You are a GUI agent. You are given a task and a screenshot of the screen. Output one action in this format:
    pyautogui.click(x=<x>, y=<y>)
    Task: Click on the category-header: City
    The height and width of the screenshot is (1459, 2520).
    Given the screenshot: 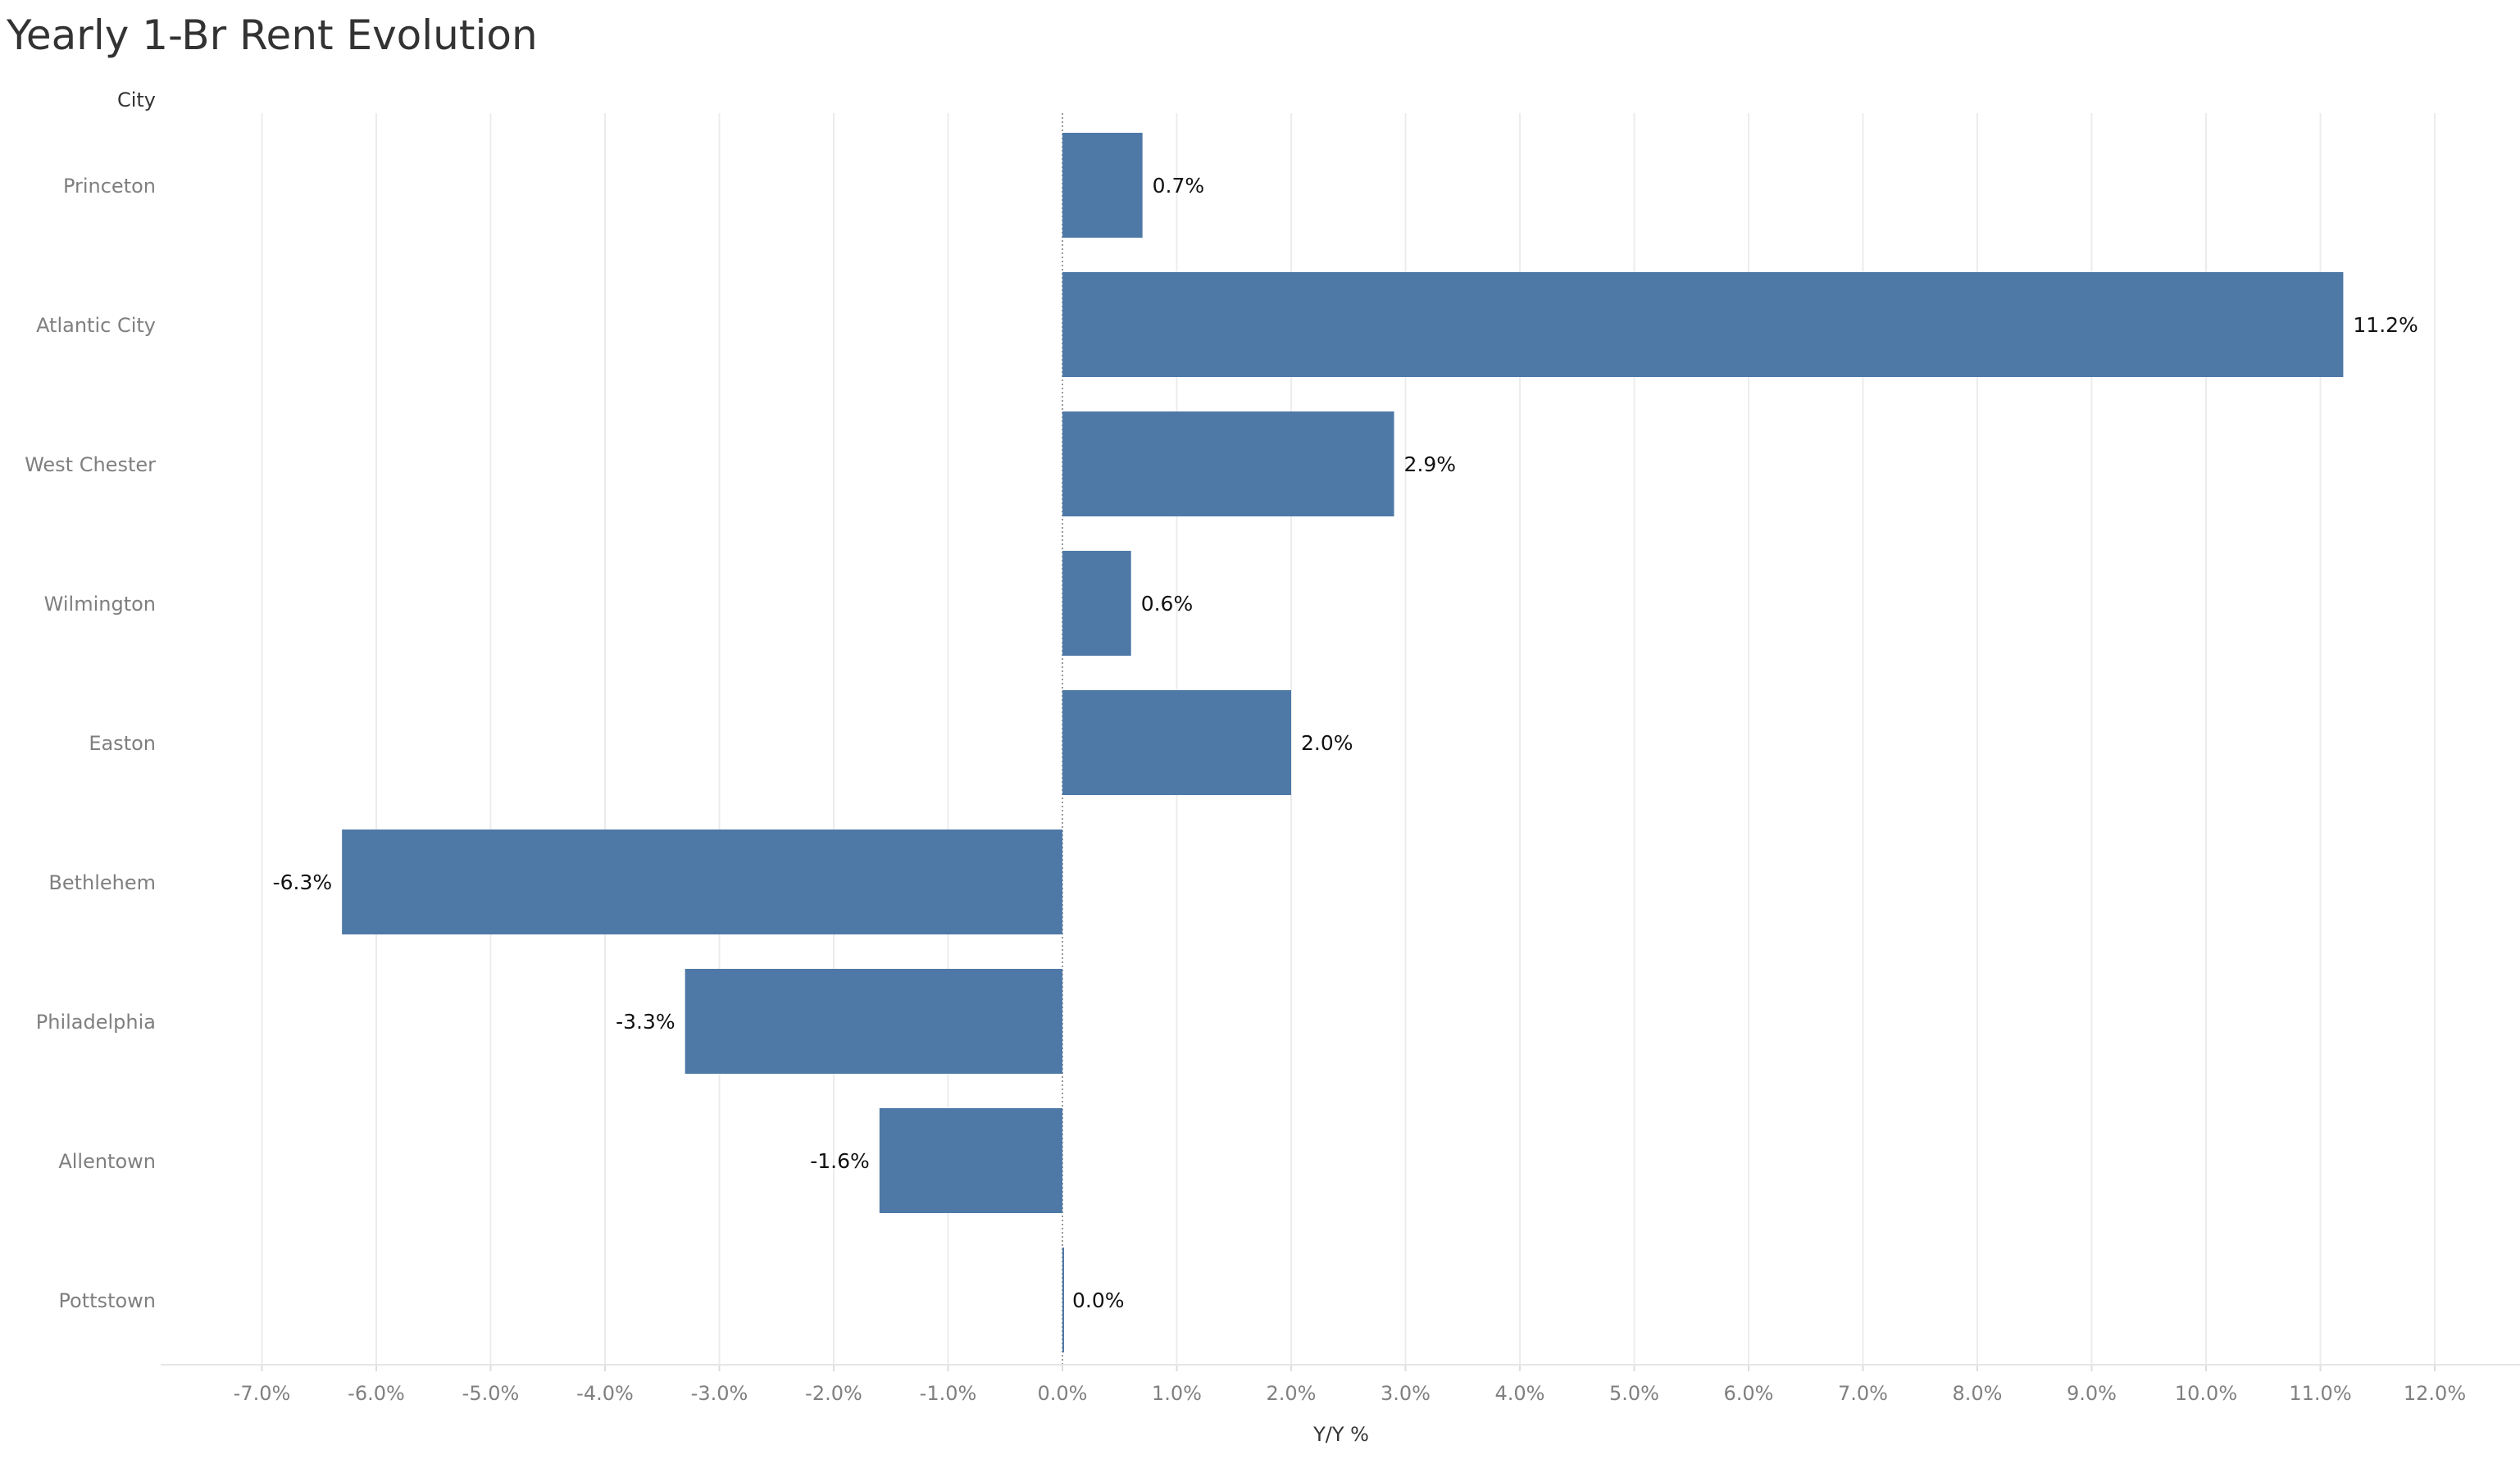 What is the action you would take?
    pyautogui.click(x=136, y=100)
    